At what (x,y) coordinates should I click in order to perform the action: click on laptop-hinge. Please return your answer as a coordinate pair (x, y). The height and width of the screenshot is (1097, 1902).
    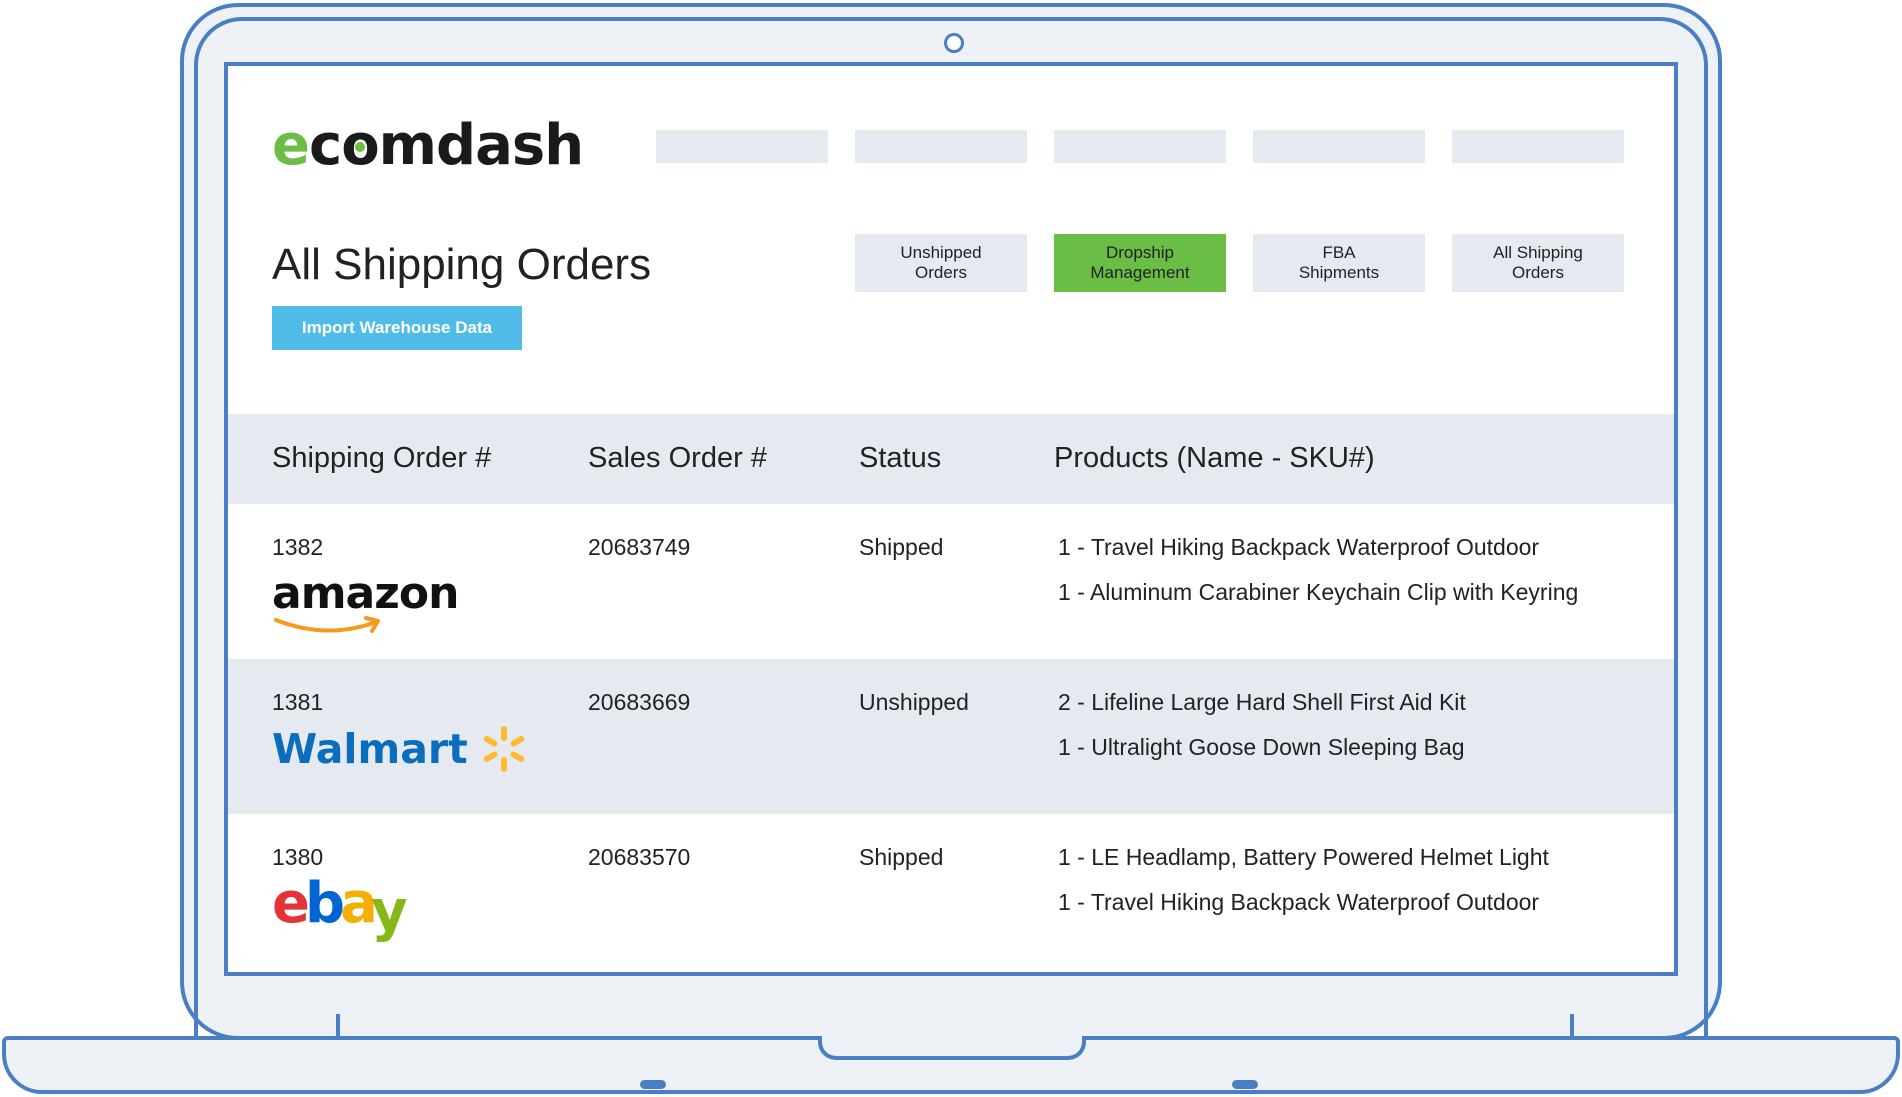
    Looking at the image, I should click on (955, 1026).